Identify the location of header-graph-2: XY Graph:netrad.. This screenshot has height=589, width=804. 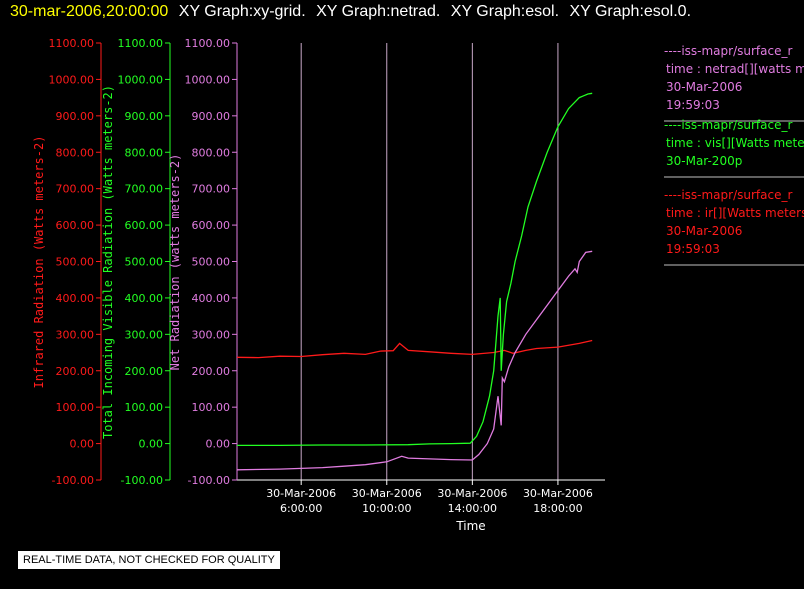
(378, 11).